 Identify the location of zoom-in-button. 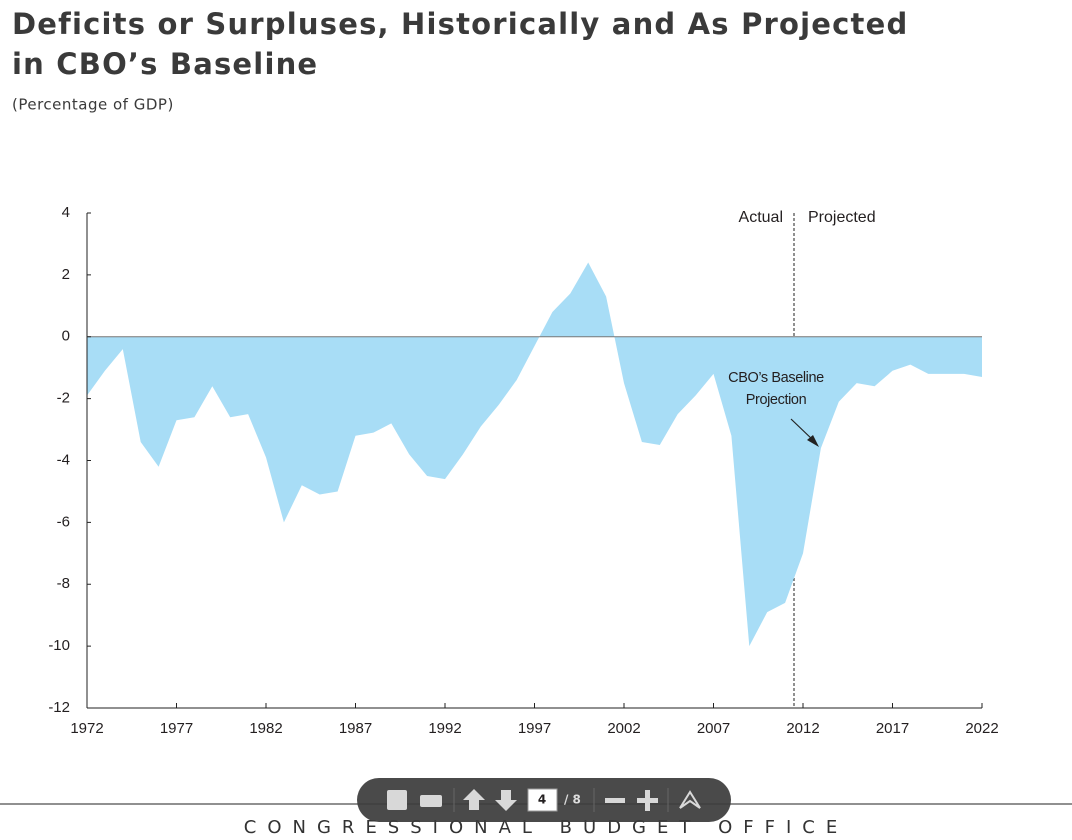
(647, 800).